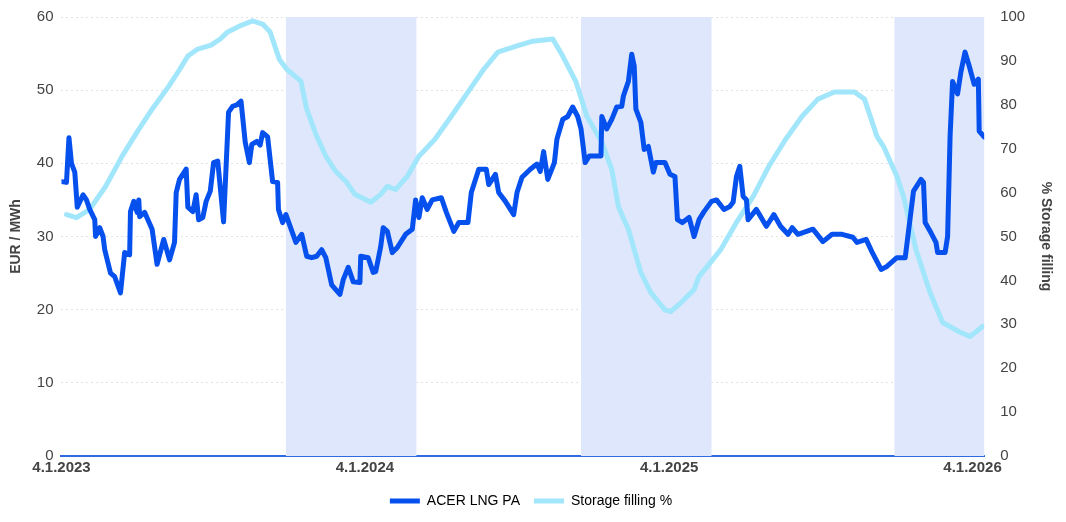  What do you see at coordinates (1004, 455) in the screenshot?
I see `y2-tick-label: 0` at bounding box center [1004, 455].